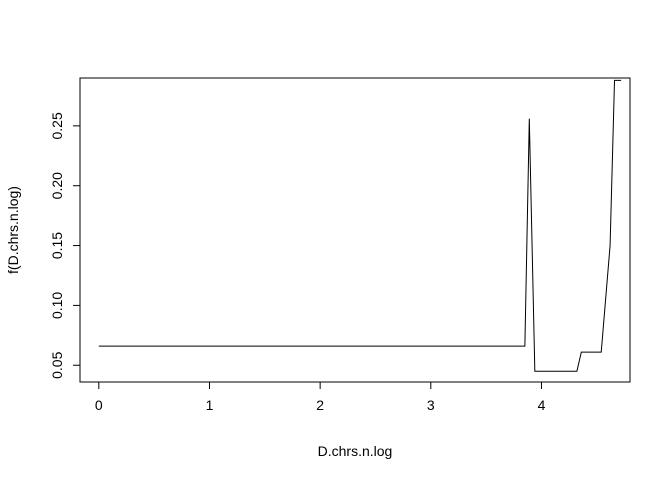  What do you see at coordinates (57, 125) in the screenshot?
I see `y-tick-label: 0.25` at bounding box center [57, 125].